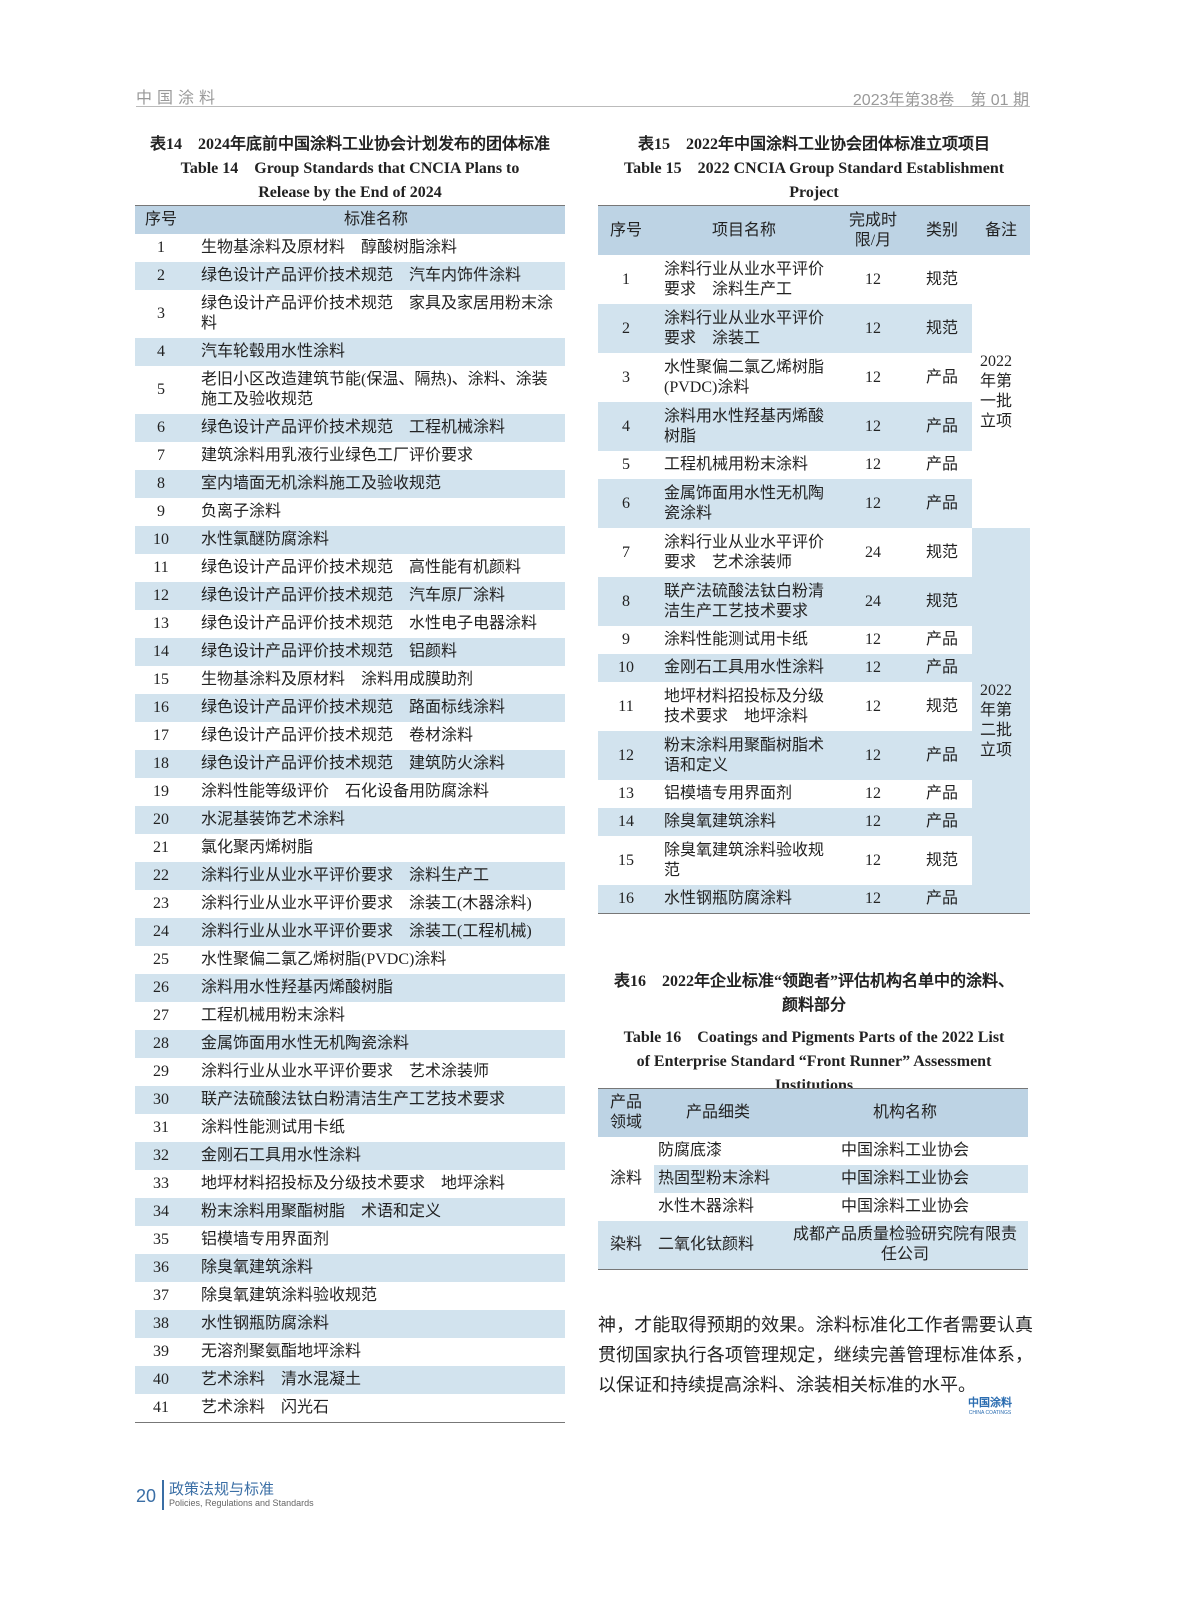 The width and height of the screenshot is (1187, 1600). What do you see at coordinates (161, 1407) in the screenshot?
I see `row-index: 41` at bounding box center [161, 1407].